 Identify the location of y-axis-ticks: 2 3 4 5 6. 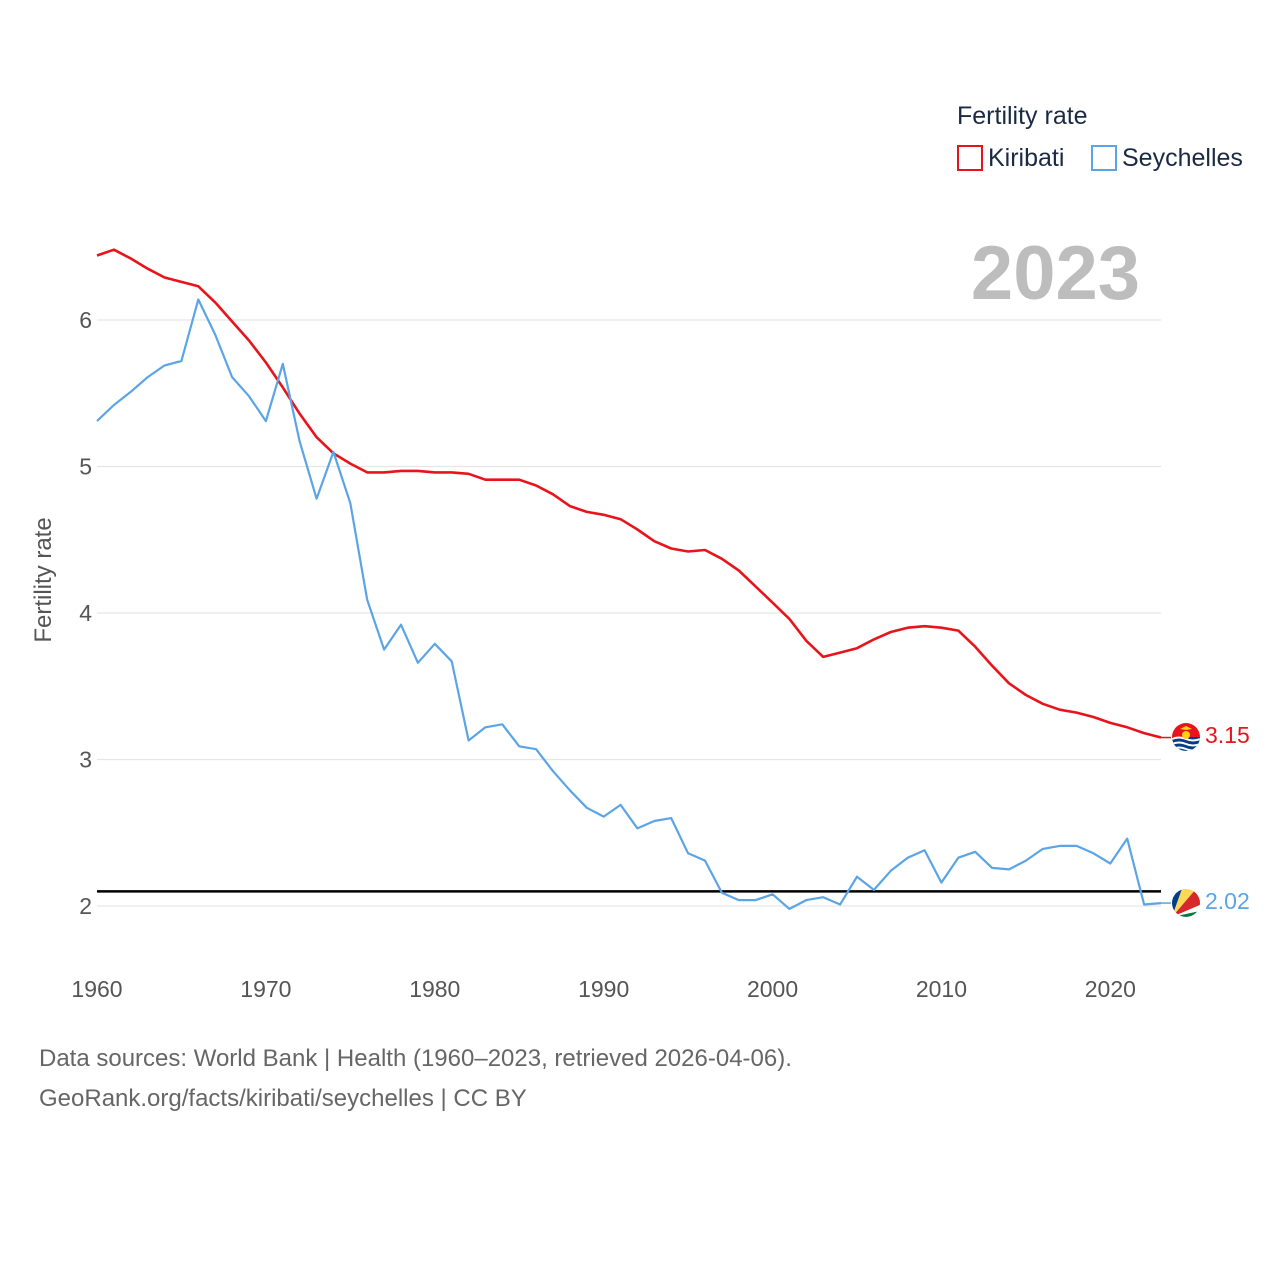
(85, 613).